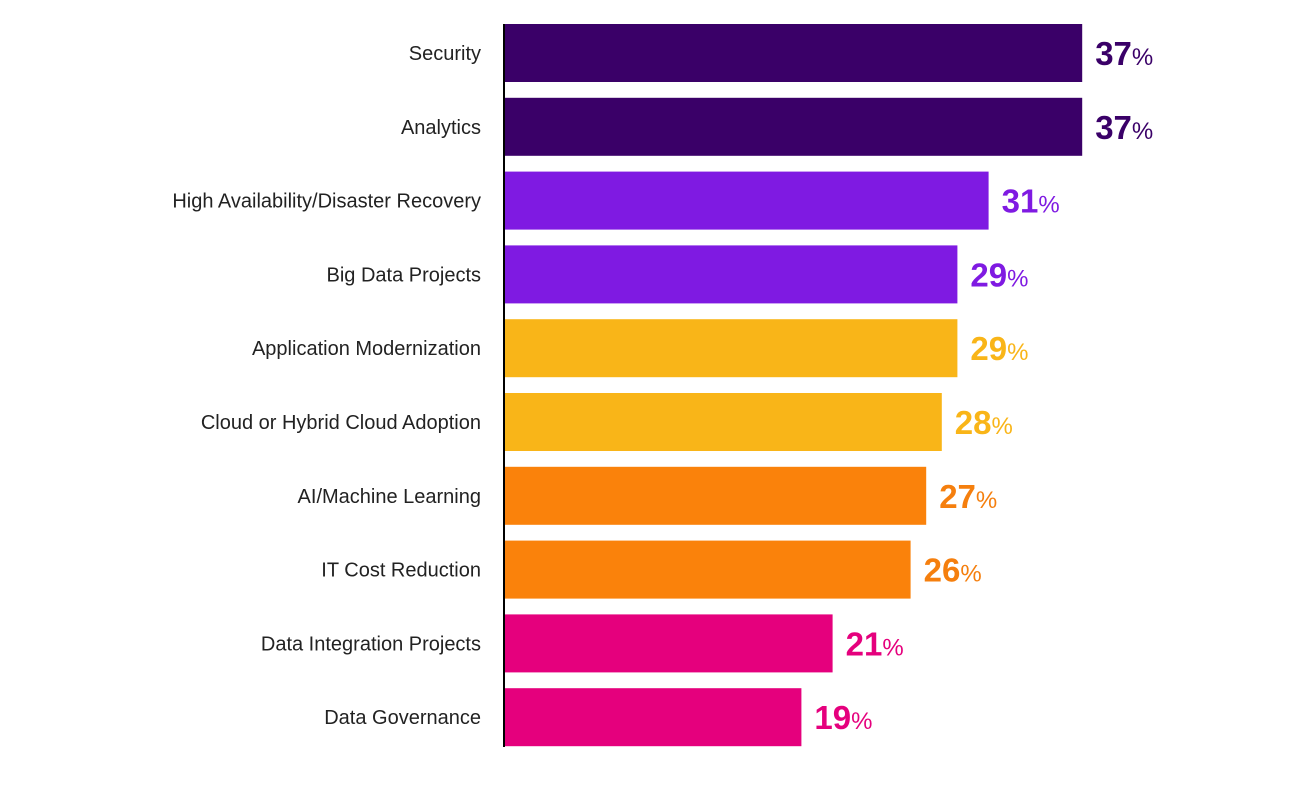 Image resolution: width=1295 pixels, height=785 pixels. I want to click on value-label-high-availability-disaster-recovery: 31%, so click(1031, 201).